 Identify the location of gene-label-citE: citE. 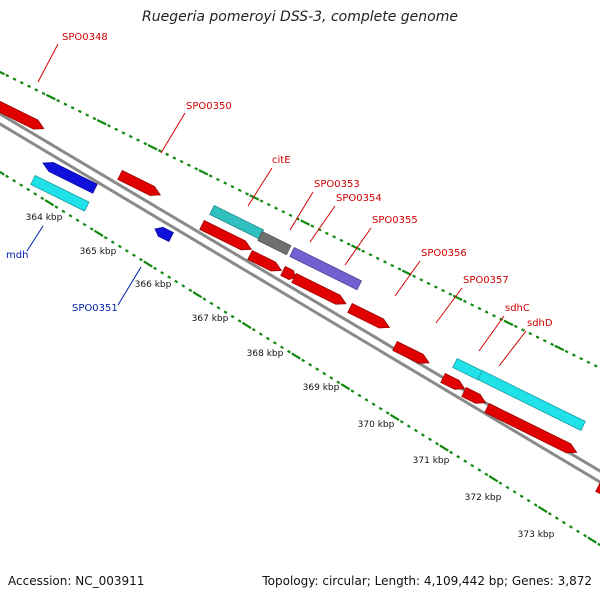
(281, 160).